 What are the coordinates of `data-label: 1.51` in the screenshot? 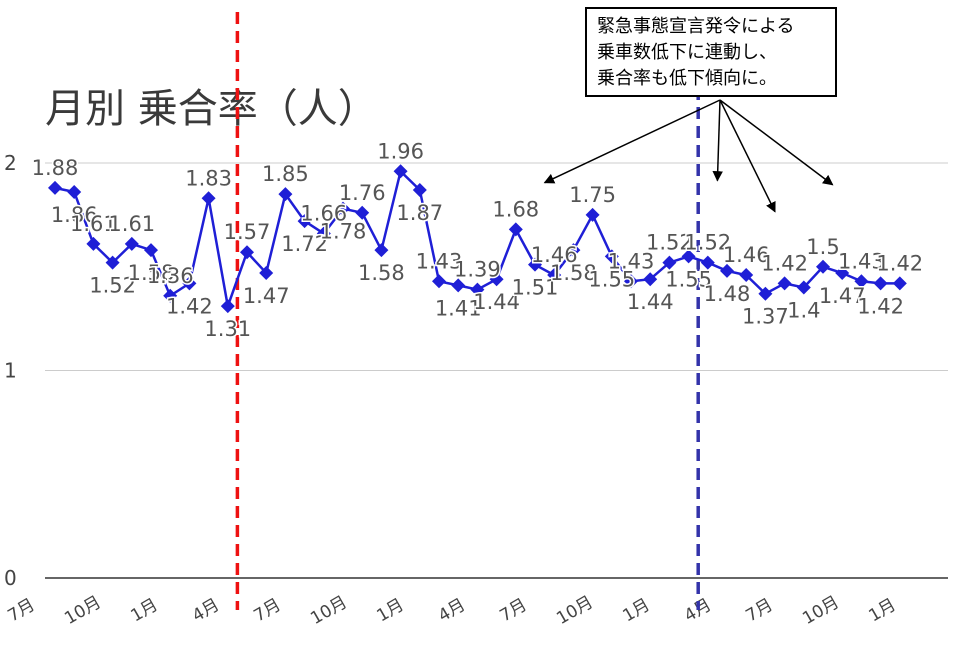 It's located at (535, 288).